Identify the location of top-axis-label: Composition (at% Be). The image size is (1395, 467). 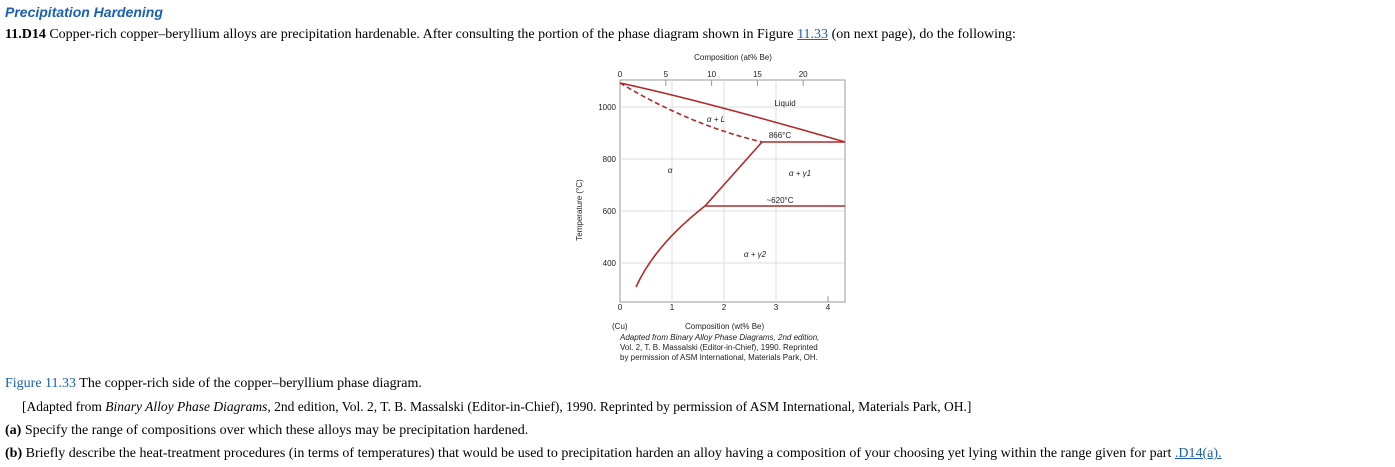
(733, 57).